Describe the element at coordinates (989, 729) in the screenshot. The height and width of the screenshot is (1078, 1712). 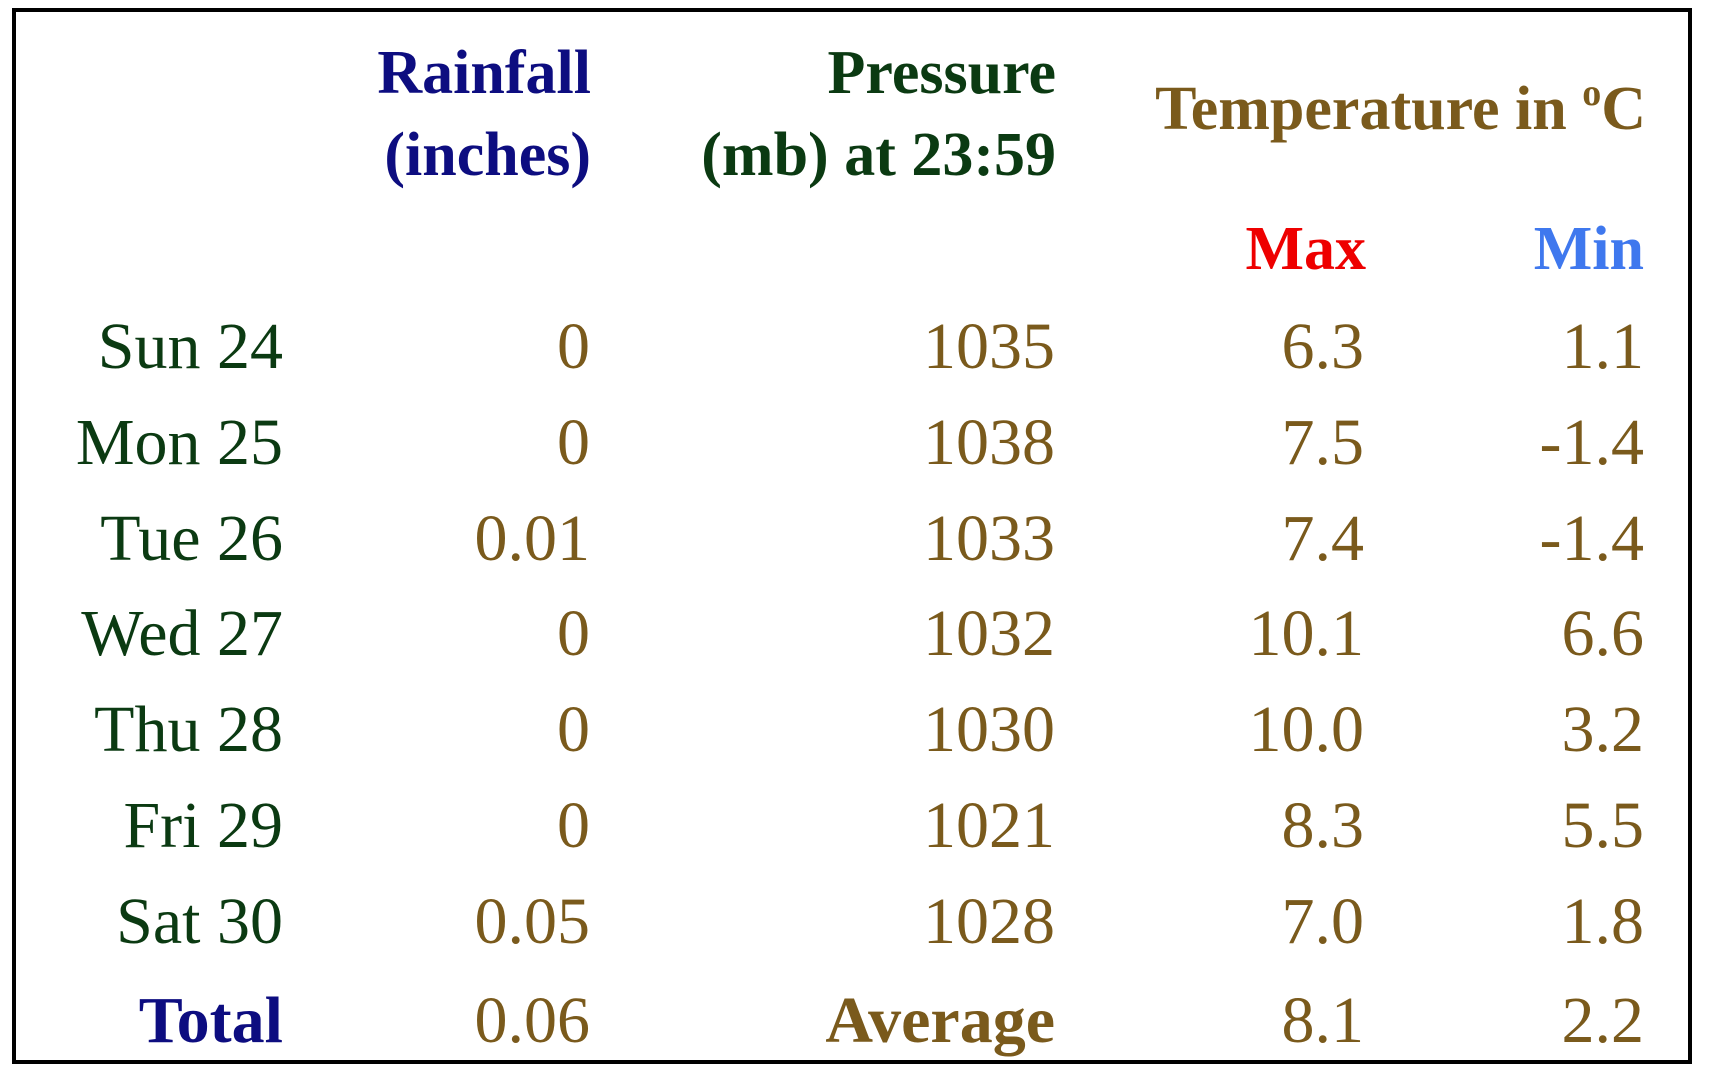
I see `pressure-value: 1030` at that location.